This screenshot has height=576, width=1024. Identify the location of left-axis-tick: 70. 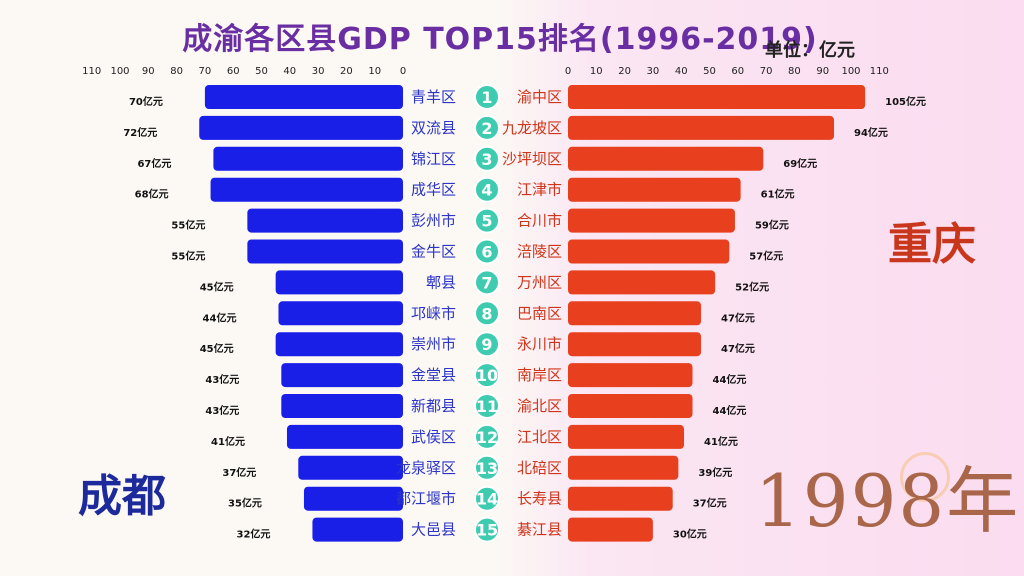
(205, 71).